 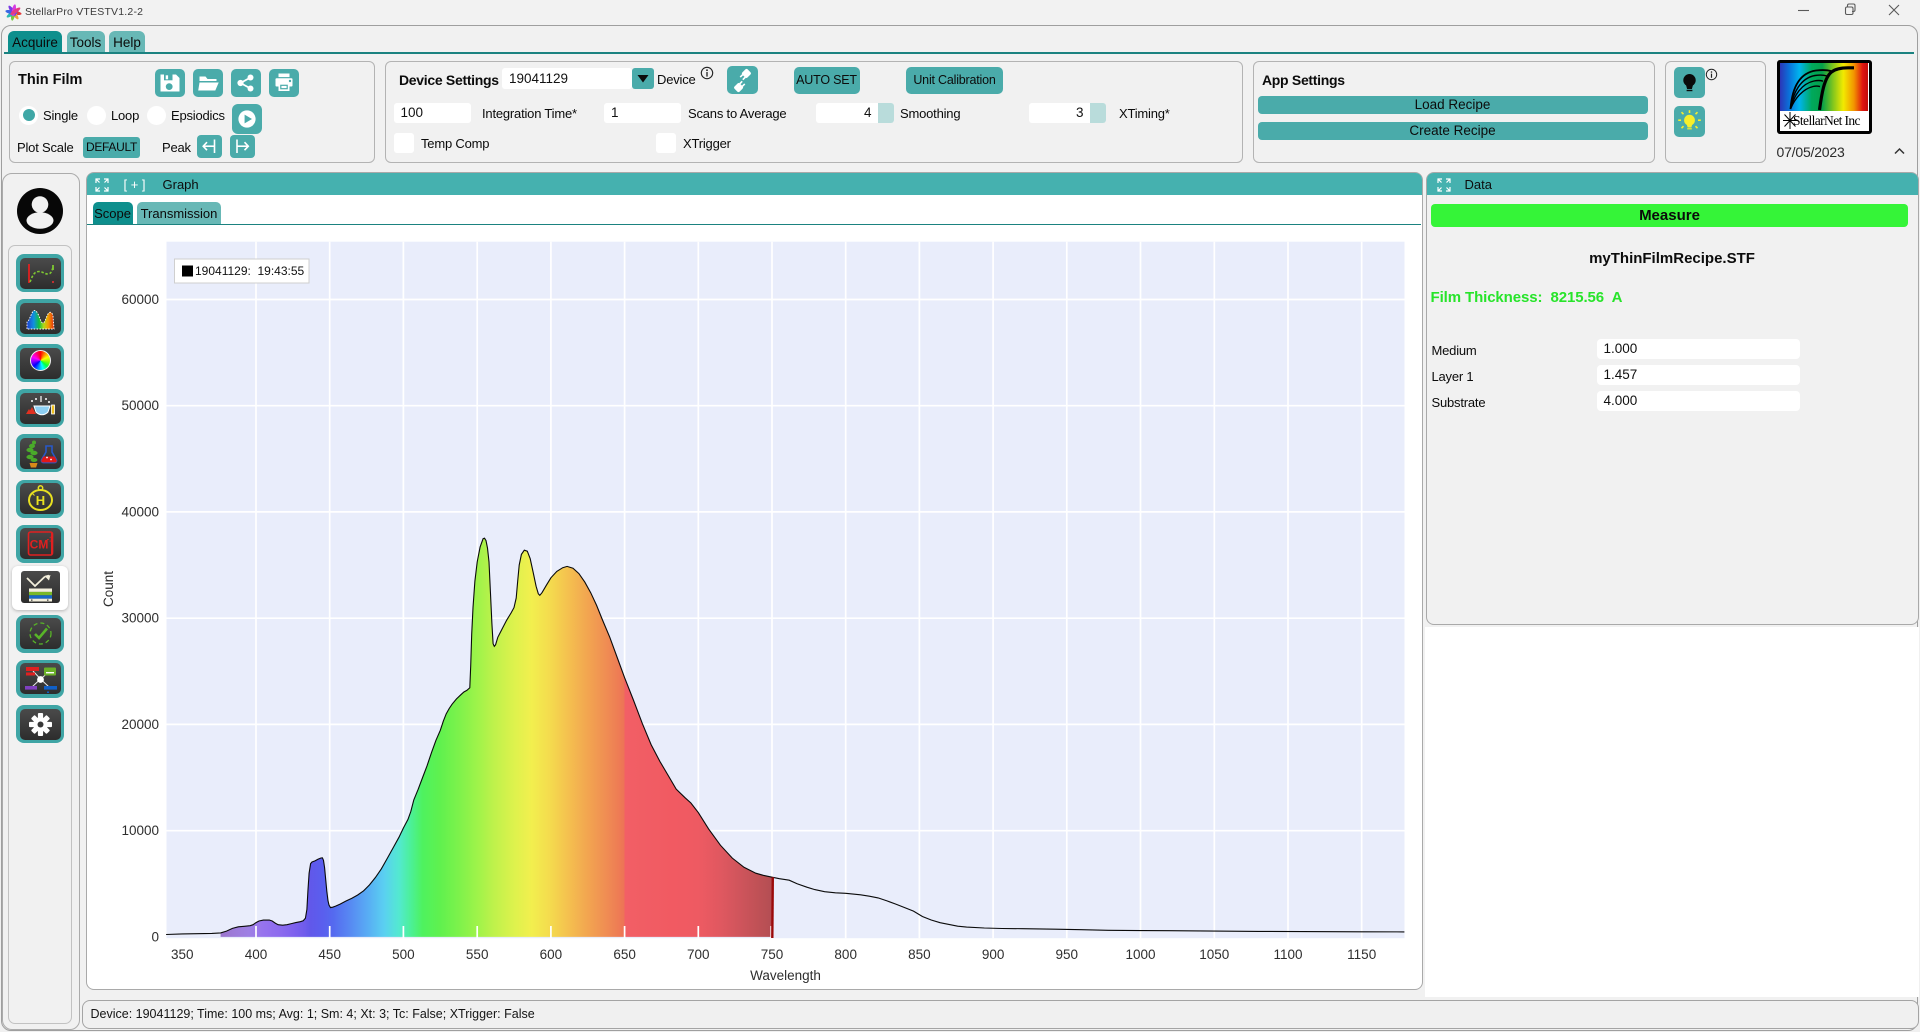 I want to click on svg-text: Wavelength, so click(x=785, y=975).